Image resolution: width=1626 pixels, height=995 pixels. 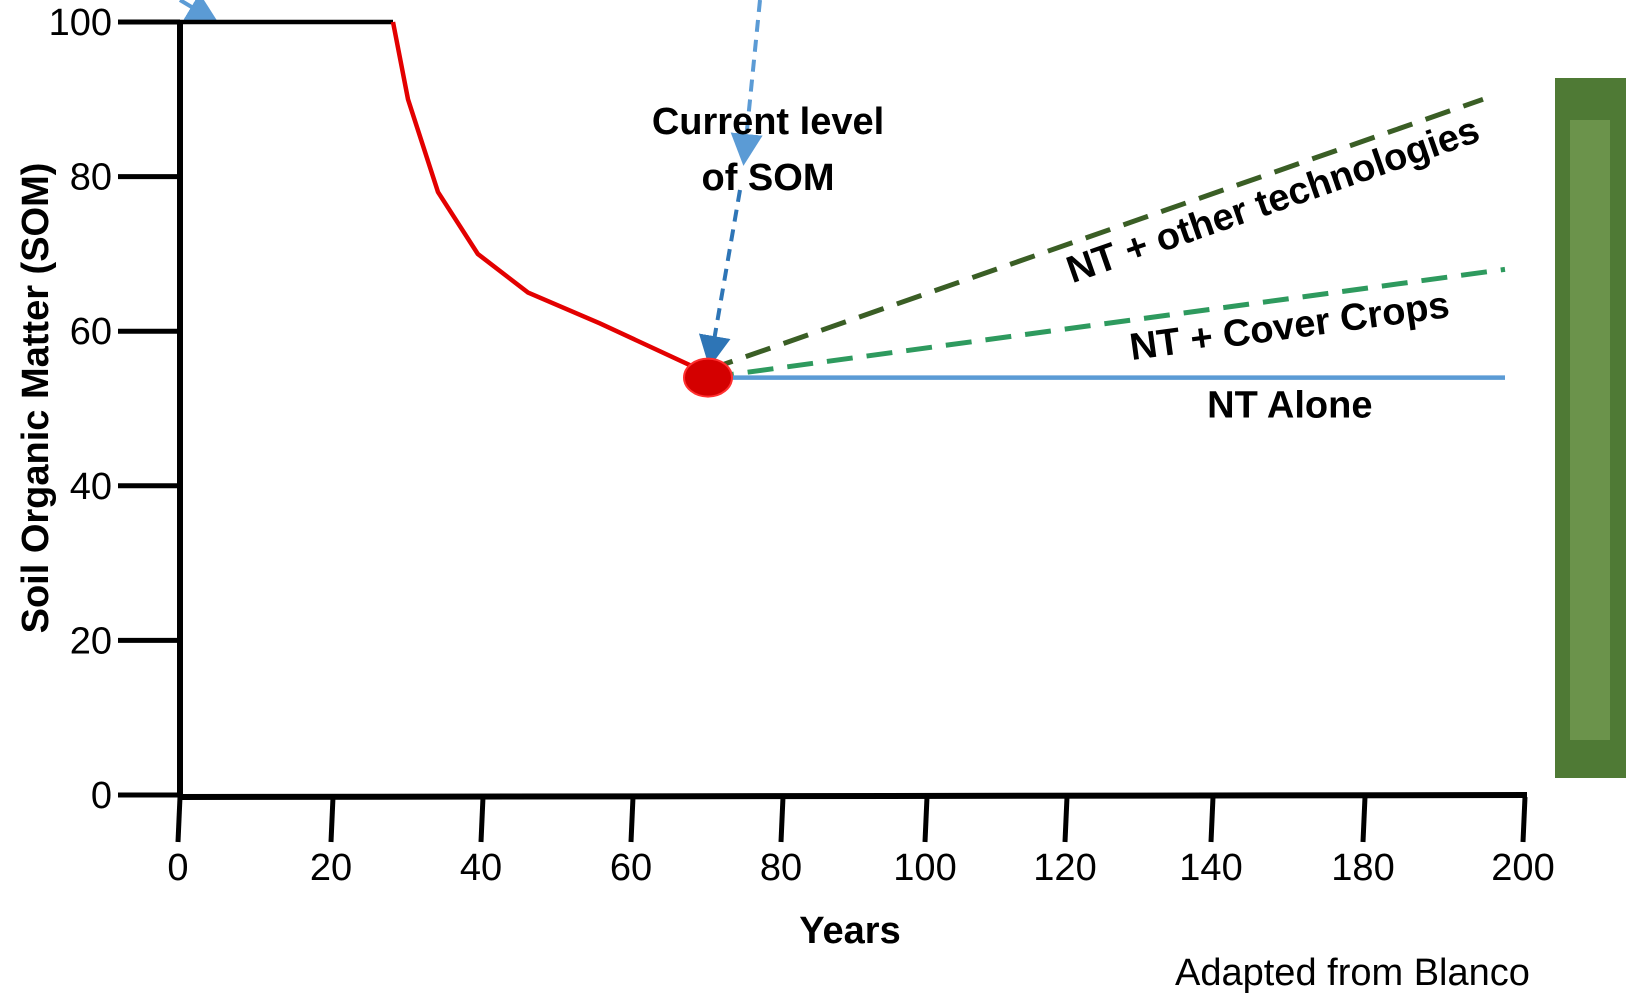 I want to click on series-label: NT + Cover Crops, so click(x=1289, y=326).